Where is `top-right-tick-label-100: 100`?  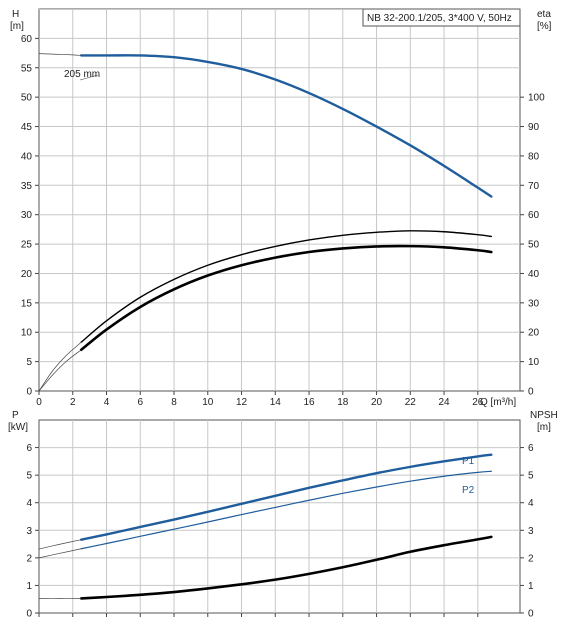
top-right-tick-label-100: 100 is located at coordinates (536, 98).